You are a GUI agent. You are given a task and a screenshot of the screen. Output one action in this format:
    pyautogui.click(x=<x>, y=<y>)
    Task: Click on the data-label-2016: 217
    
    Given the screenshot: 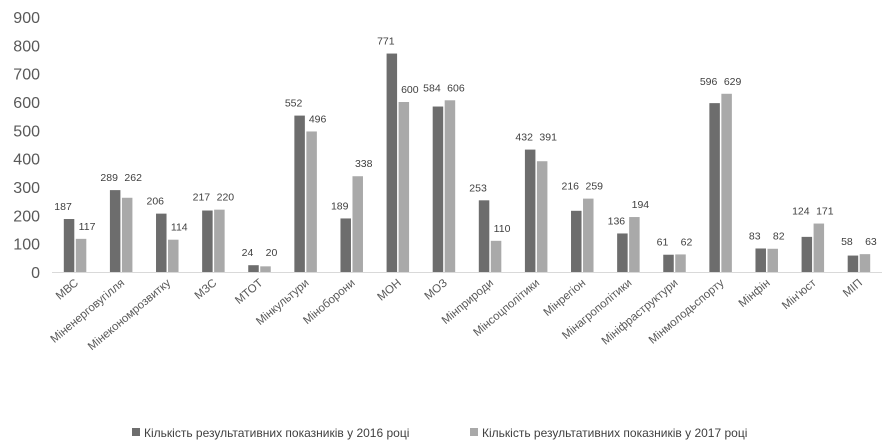 What is the action you would take?
    pyautogui.click(x=202, y=198)
    